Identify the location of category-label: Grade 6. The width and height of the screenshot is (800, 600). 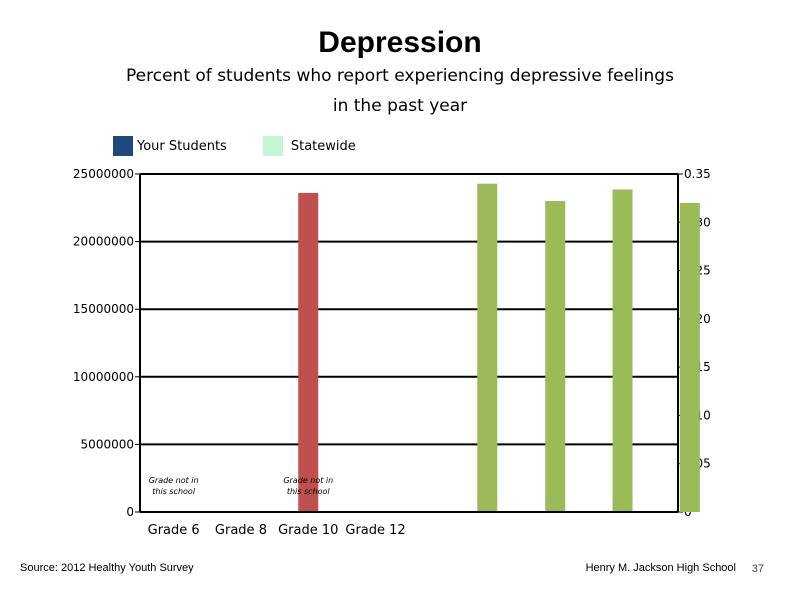
(174, 530).